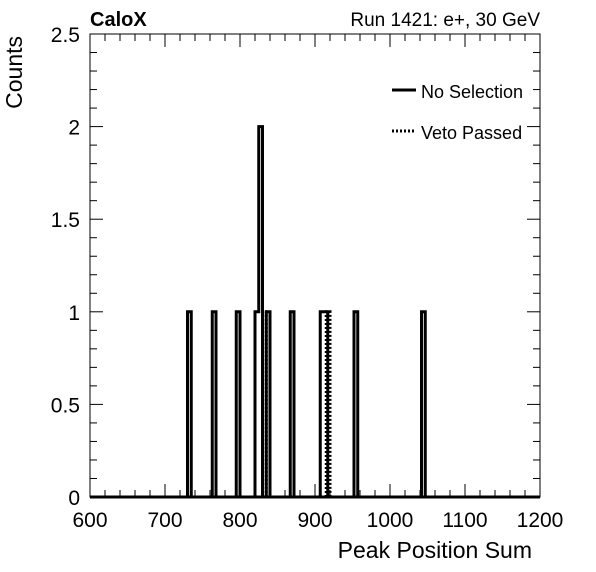 The image size is (596, 572). I want to click on legend: No Selection Veto Passed, so click(457, 112).